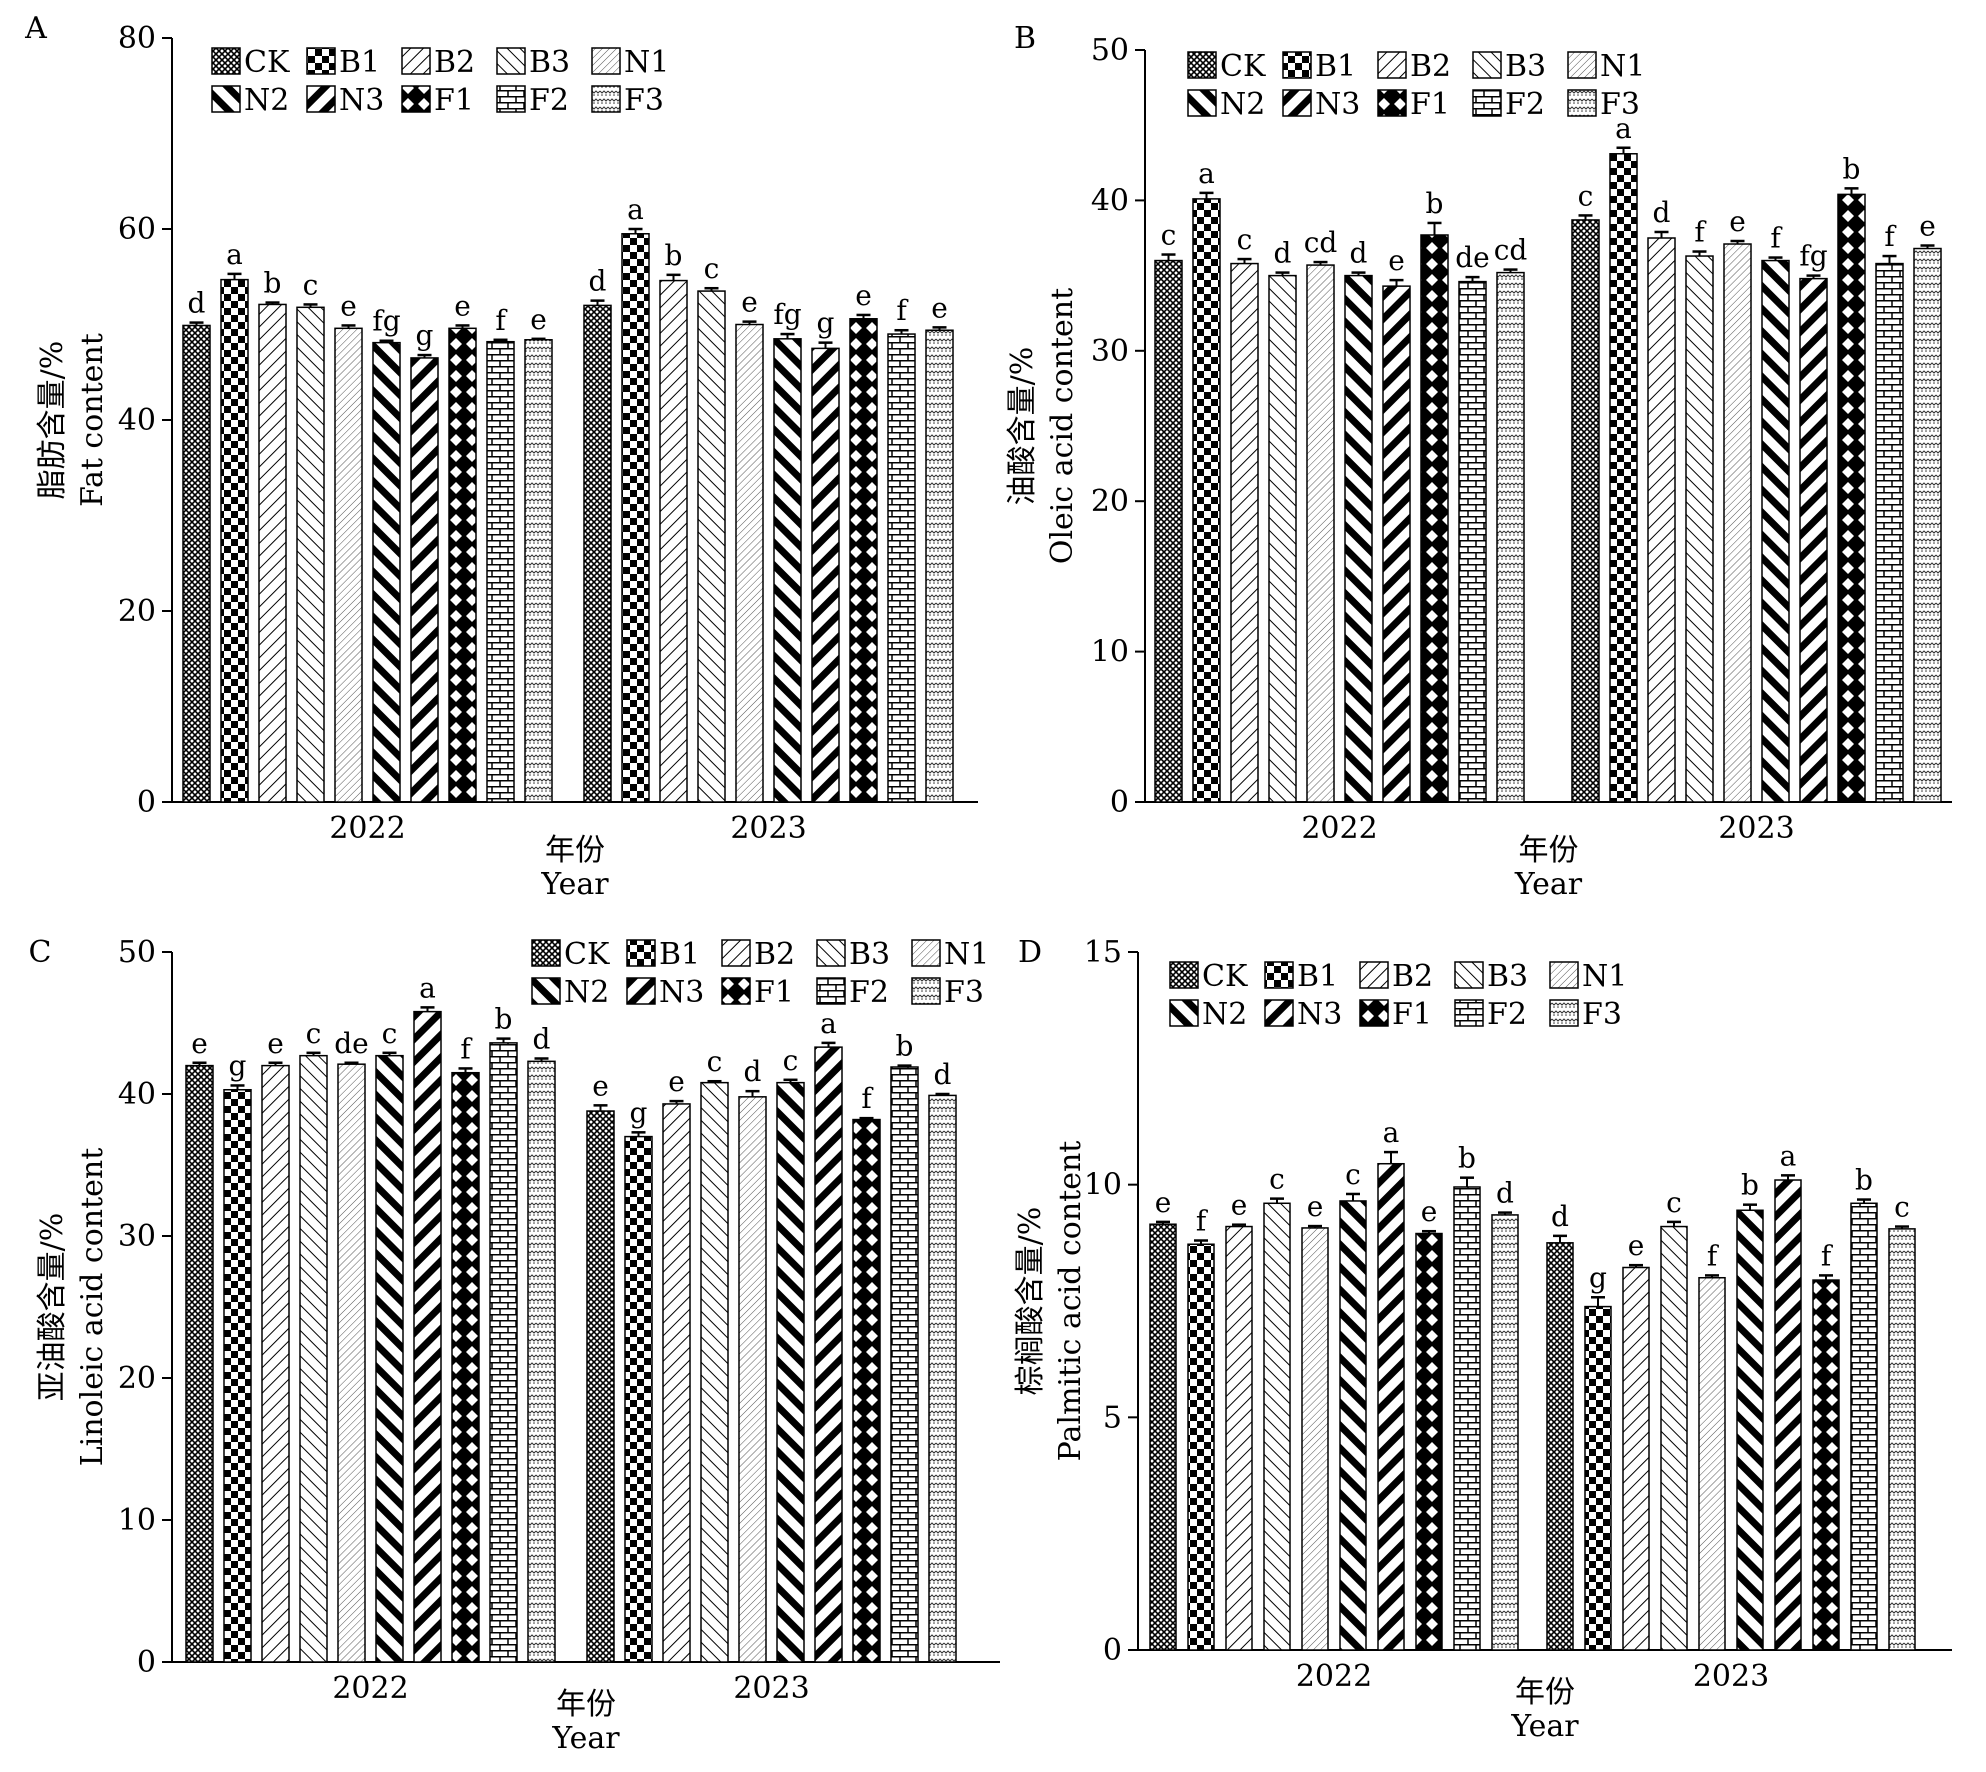  I want to click on panel-letter: A, so click(35, 28).